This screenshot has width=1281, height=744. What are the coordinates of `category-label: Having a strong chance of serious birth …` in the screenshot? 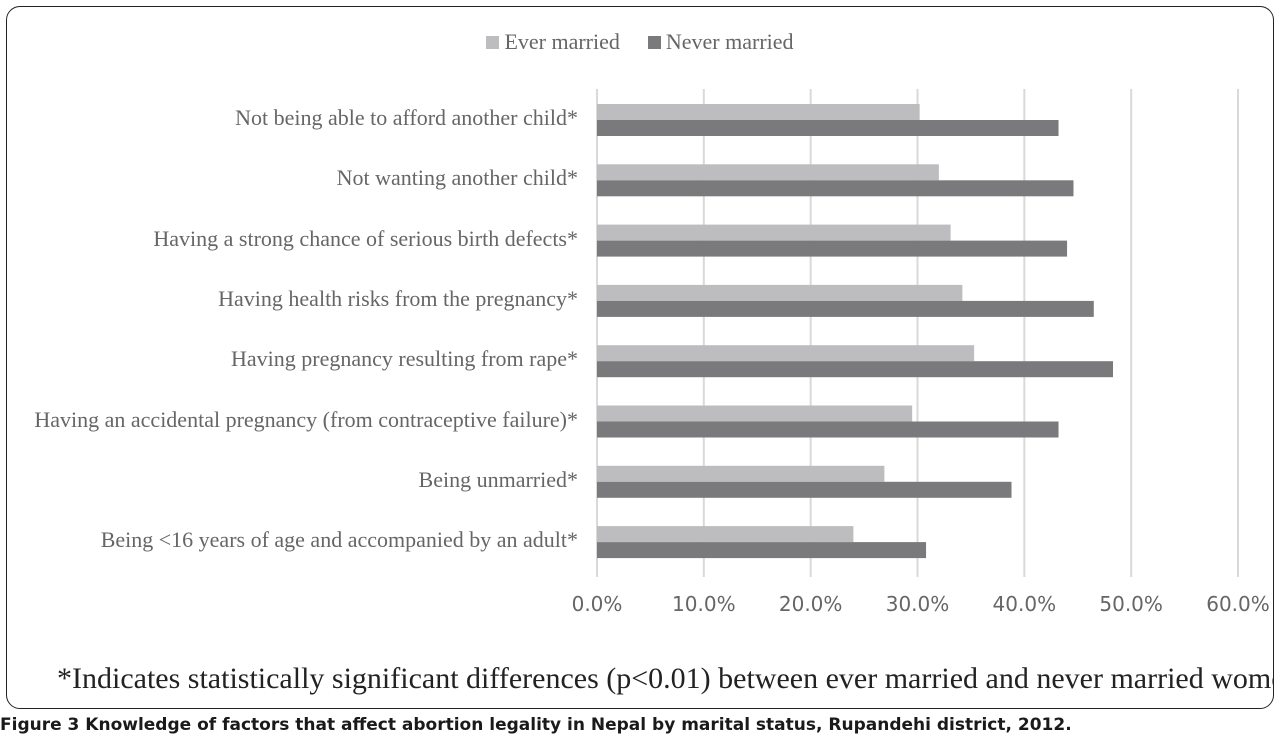 It's located at (365, 238).